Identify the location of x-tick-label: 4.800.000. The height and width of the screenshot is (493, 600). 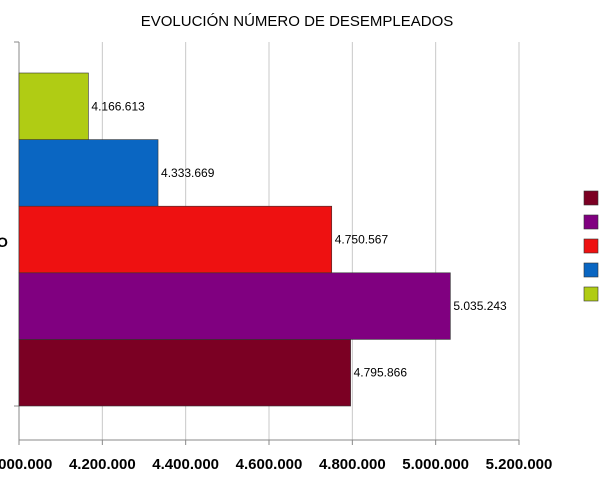
(352, 464).